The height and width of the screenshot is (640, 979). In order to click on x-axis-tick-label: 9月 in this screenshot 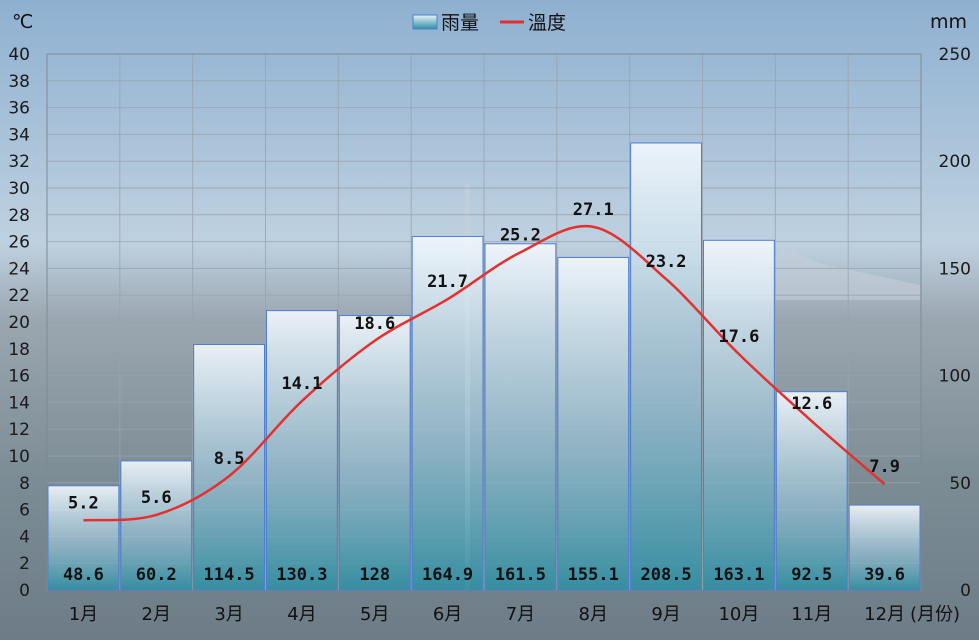, I will do `click(665, 614)`.